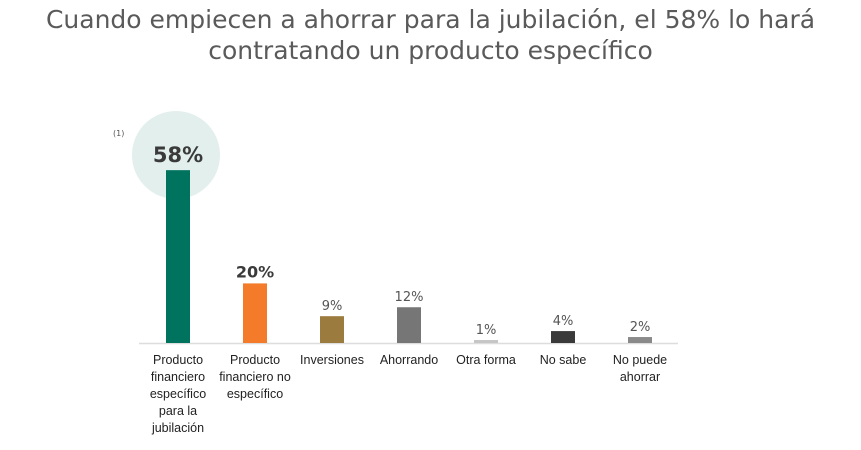 The image size is (861, 450). I want to click on data-label: 1%, so click(486, 330).